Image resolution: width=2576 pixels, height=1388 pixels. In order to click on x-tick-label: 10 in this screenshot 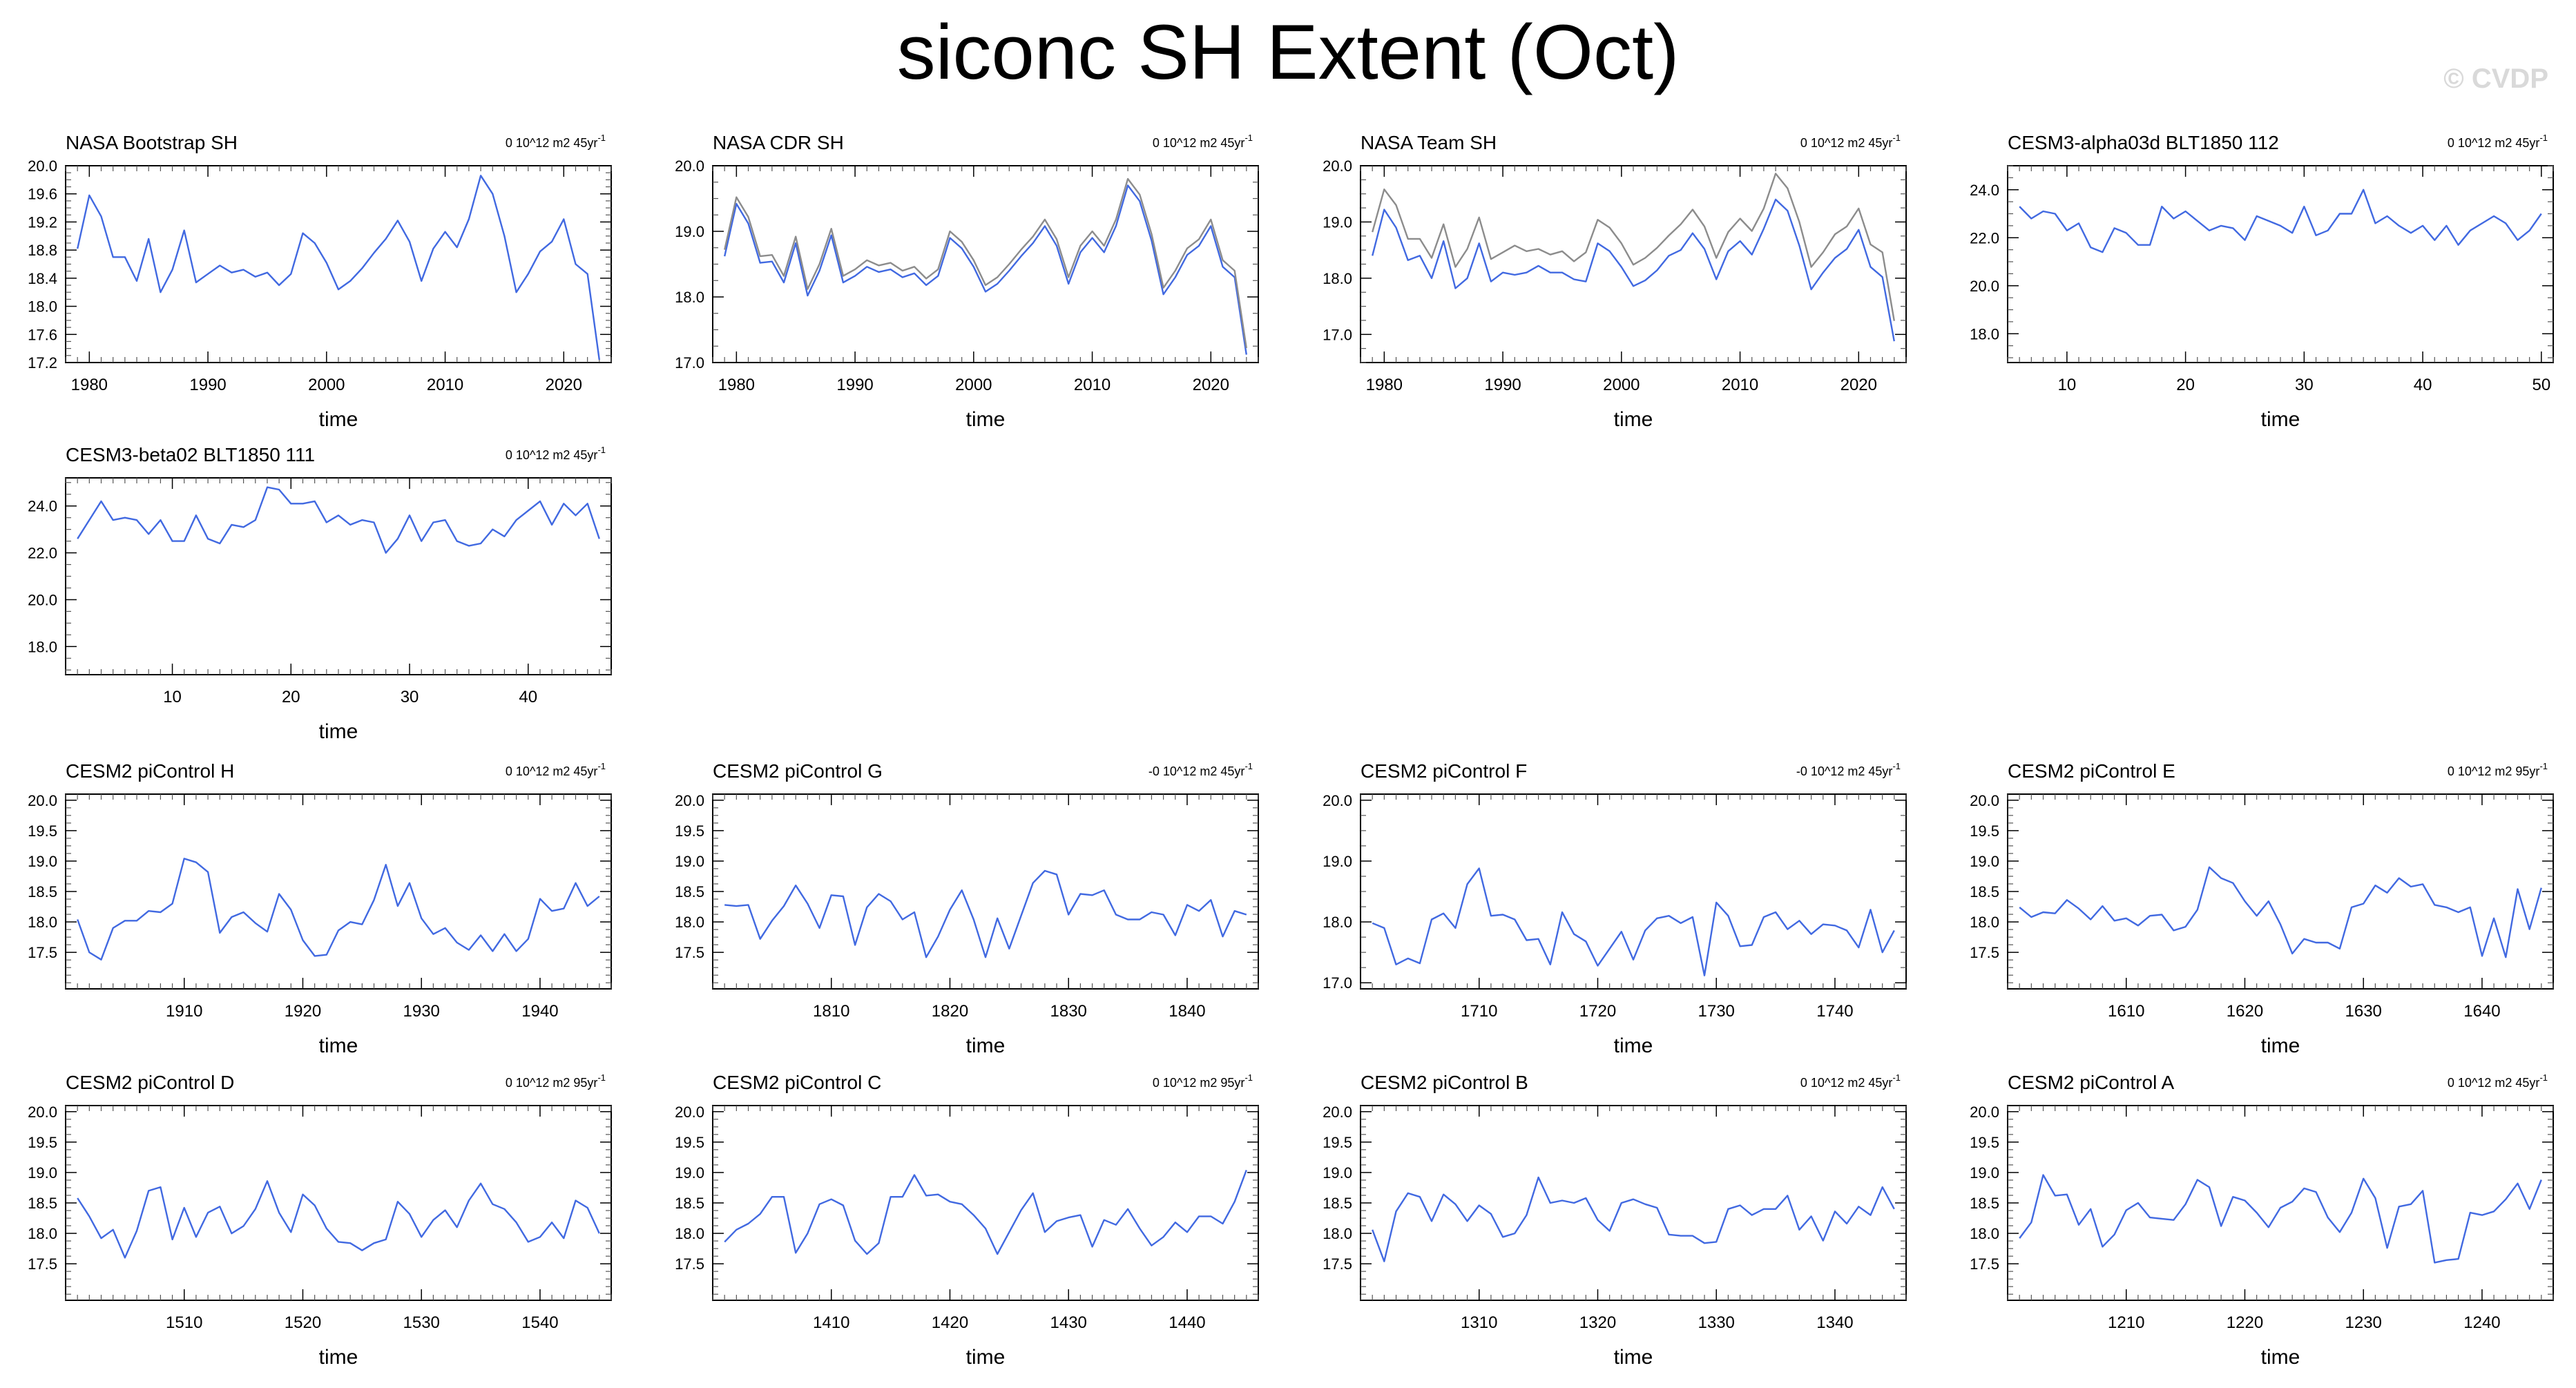, I will do `click(172, 697)`.